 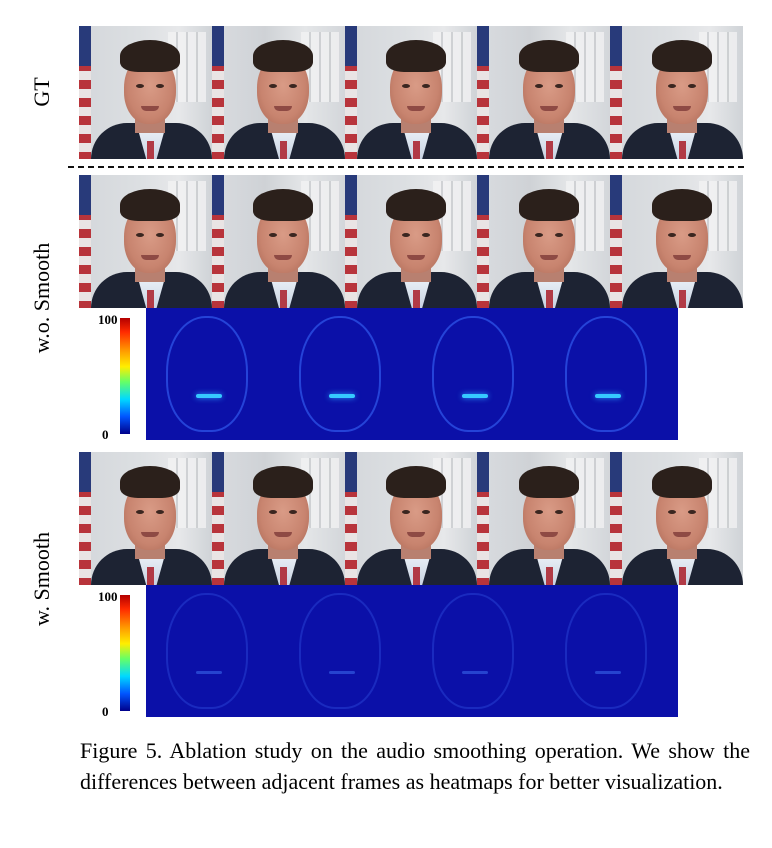 I want to click on w-smooth-frame-strip, so click(x=411, y=518).